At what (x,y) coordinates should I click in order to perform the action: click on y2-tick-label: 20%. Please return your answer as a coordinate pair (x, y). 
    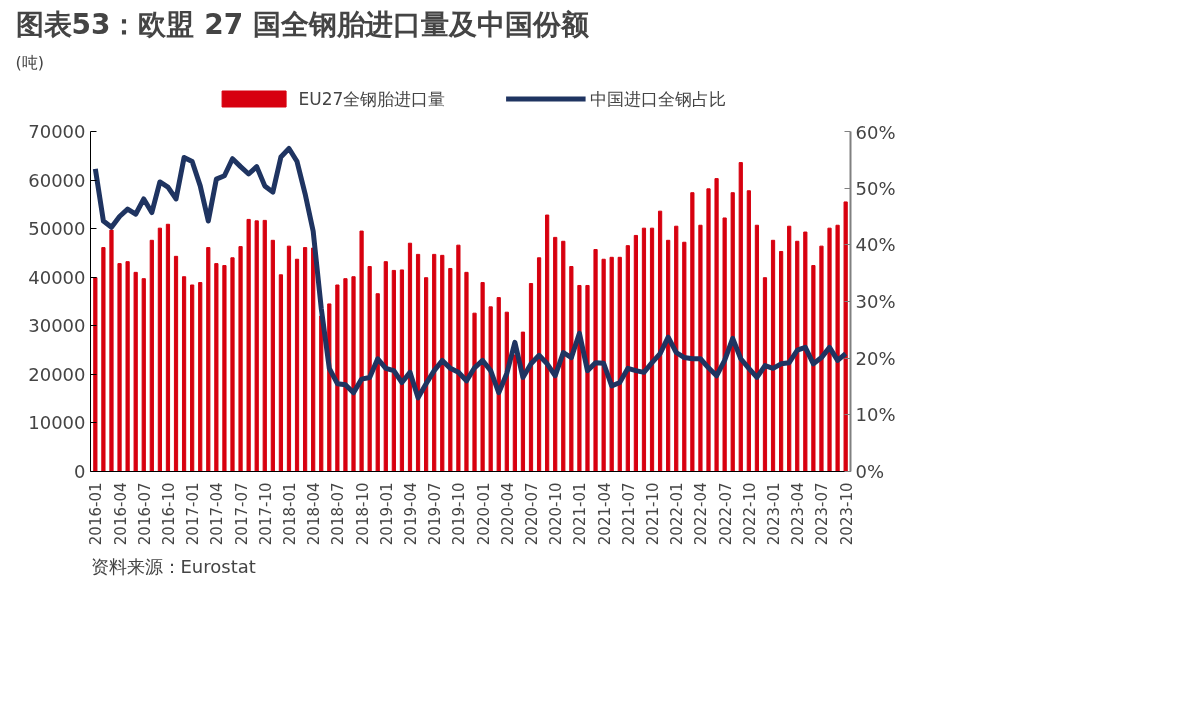
    Looking at the image, I should click on (875, 358).